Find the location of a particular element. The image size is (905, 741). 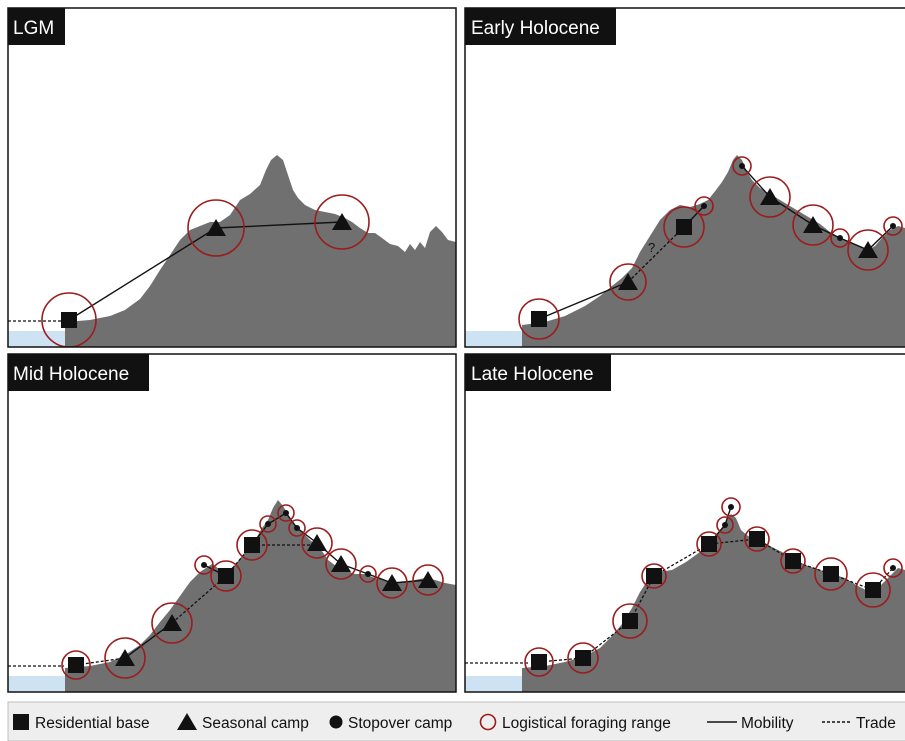

uncertainty-mark: ? is located at coordinates (651, 247).